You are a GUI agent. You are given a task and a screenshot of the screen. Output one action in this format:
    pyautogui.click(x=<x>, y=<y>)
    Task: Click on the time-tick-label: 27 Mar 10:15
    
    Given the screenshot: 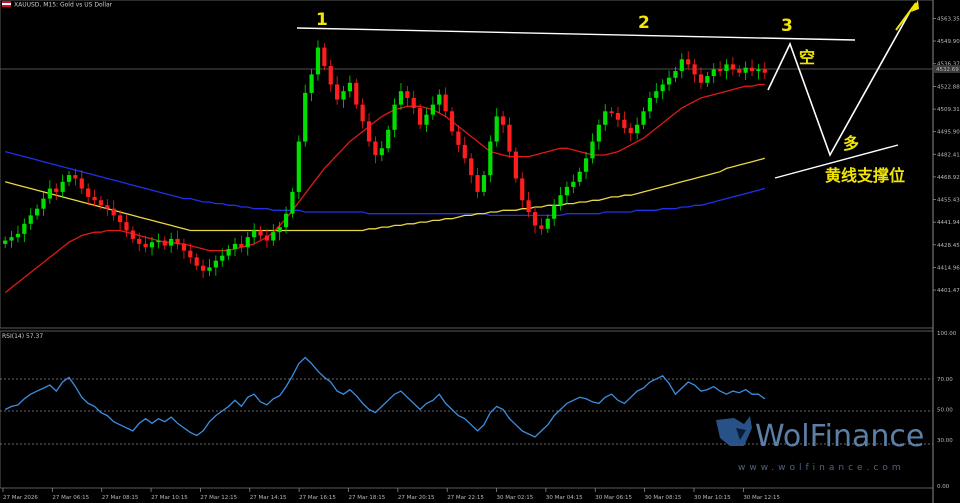 What is the action you would take?
    pyautogui.click(x=169, y=498)
    